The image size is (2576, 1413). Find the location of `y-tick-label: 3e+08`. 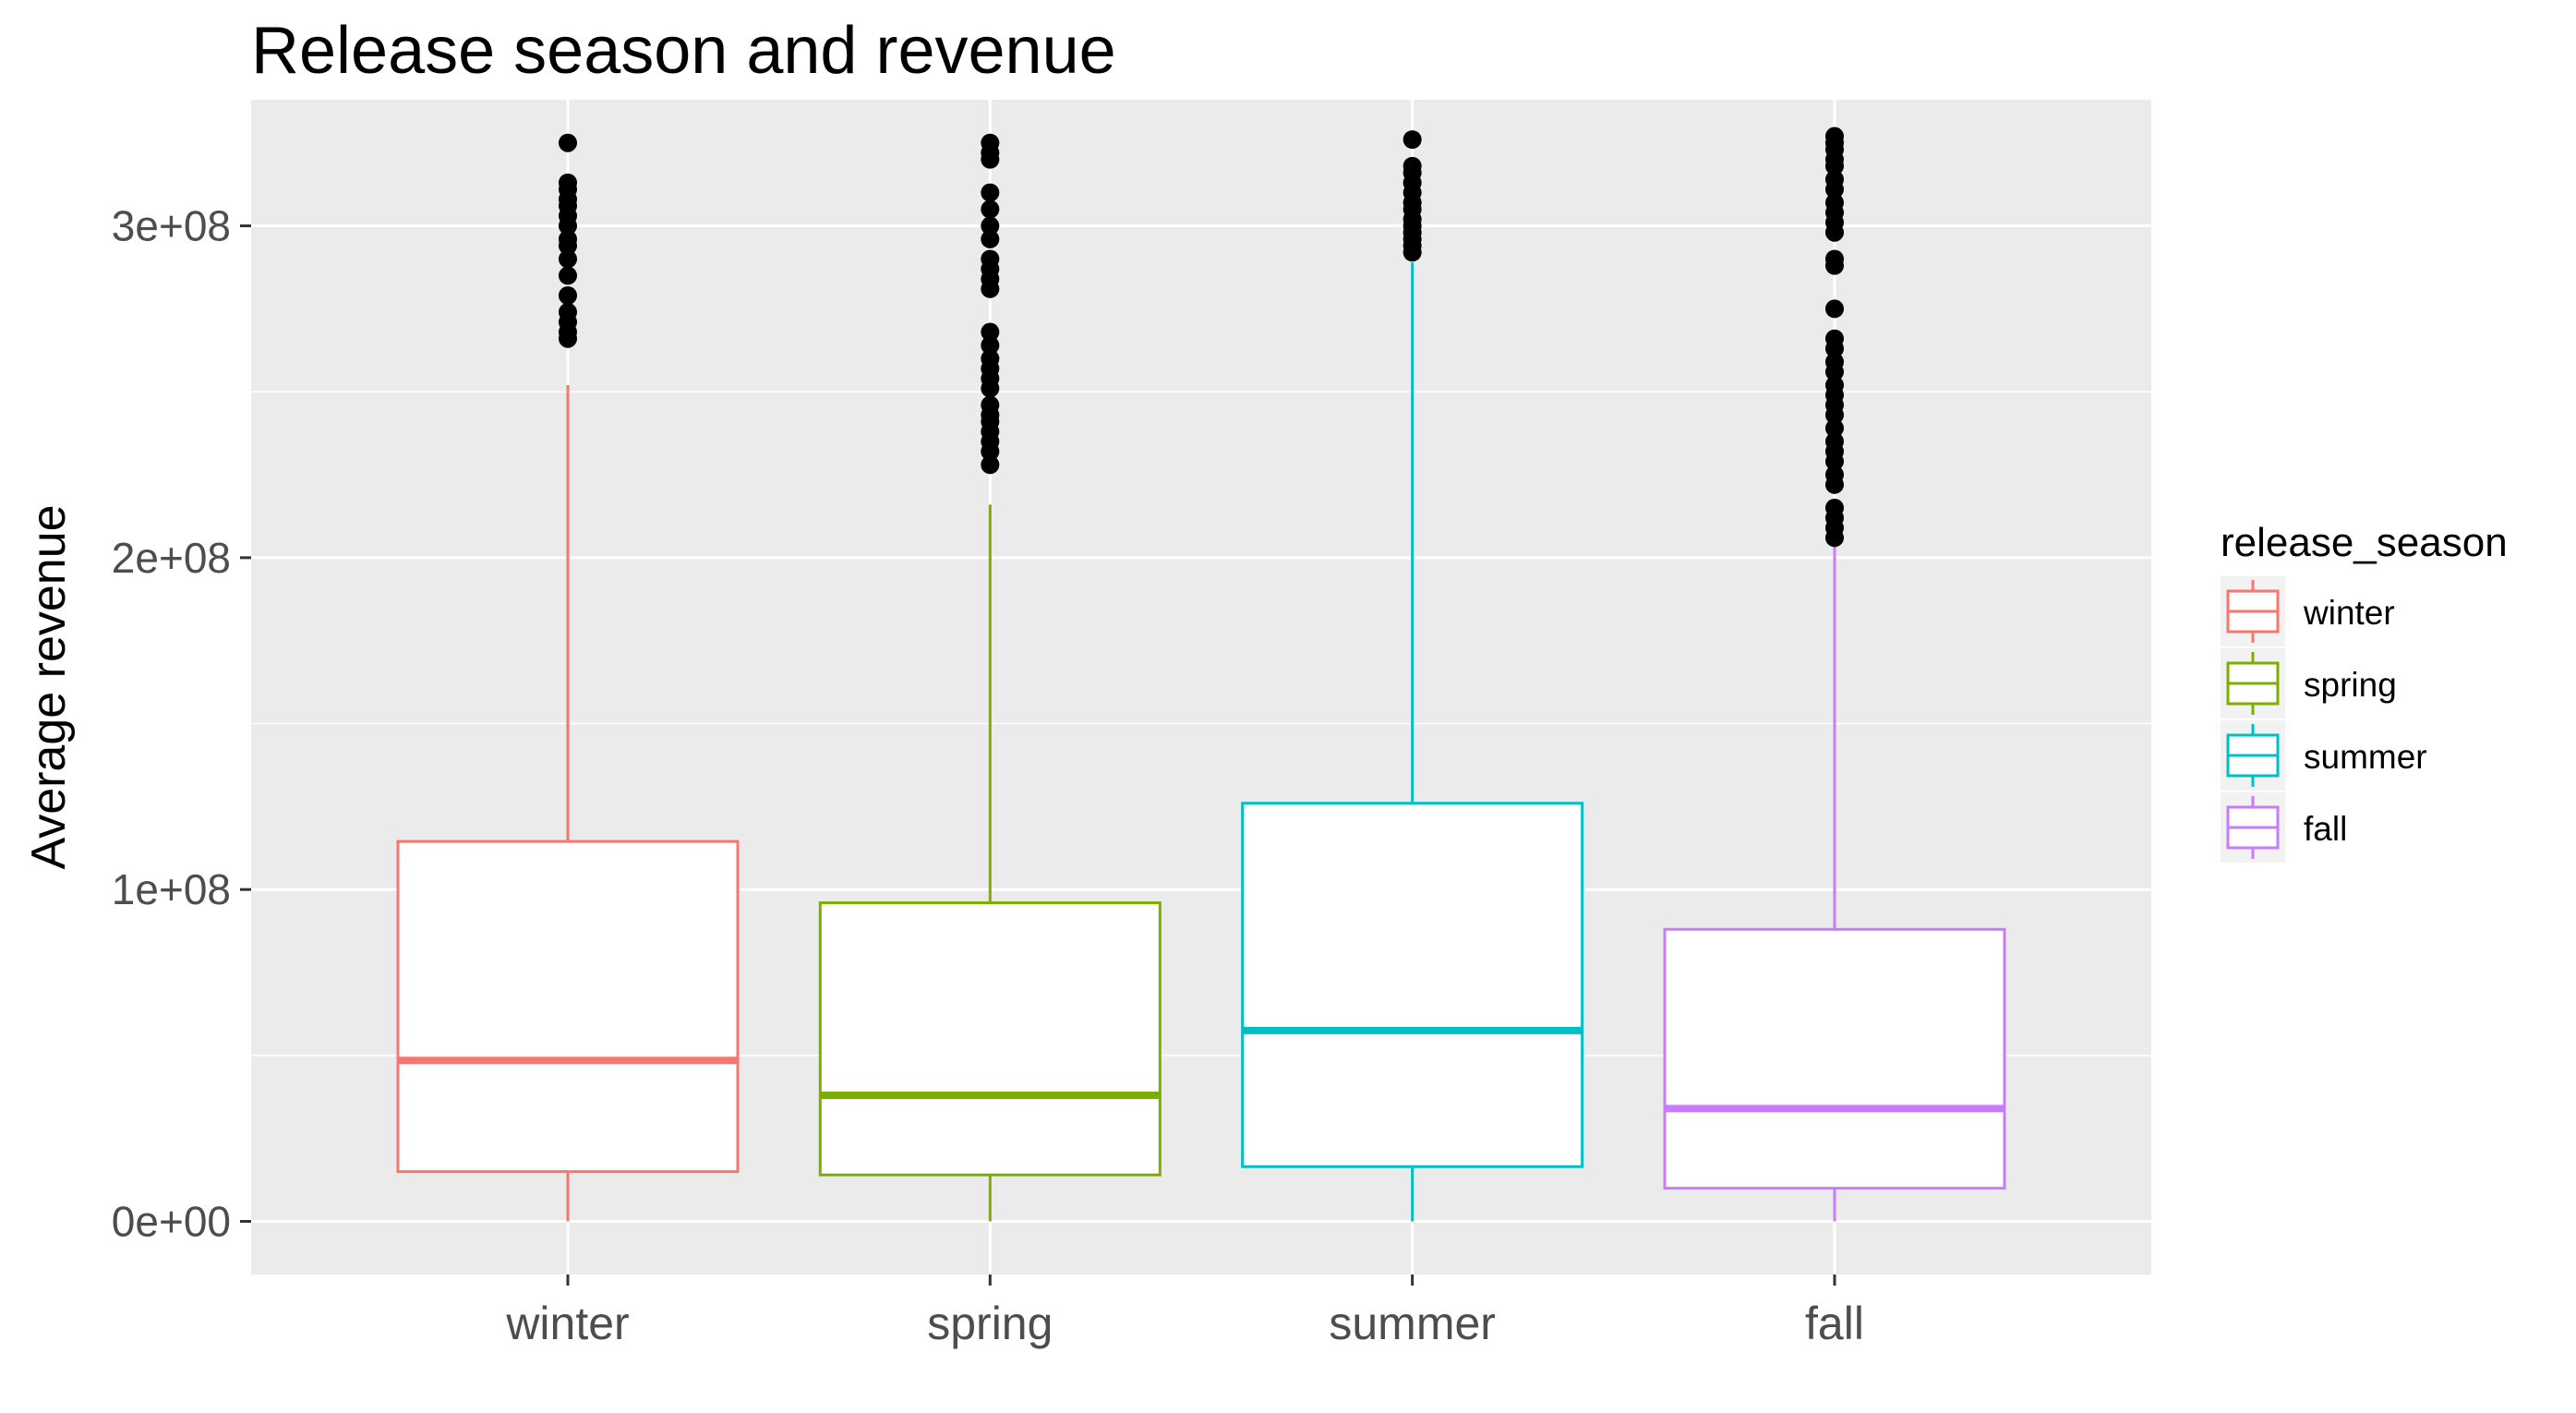

y-tick-label: 3e+08 is located at coordinates (171, 226).